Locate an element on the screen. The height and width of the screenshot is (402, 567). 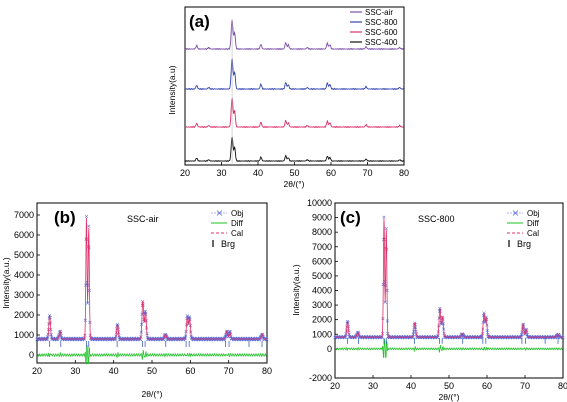
panel-a-series is located at coordinates (294, 92).